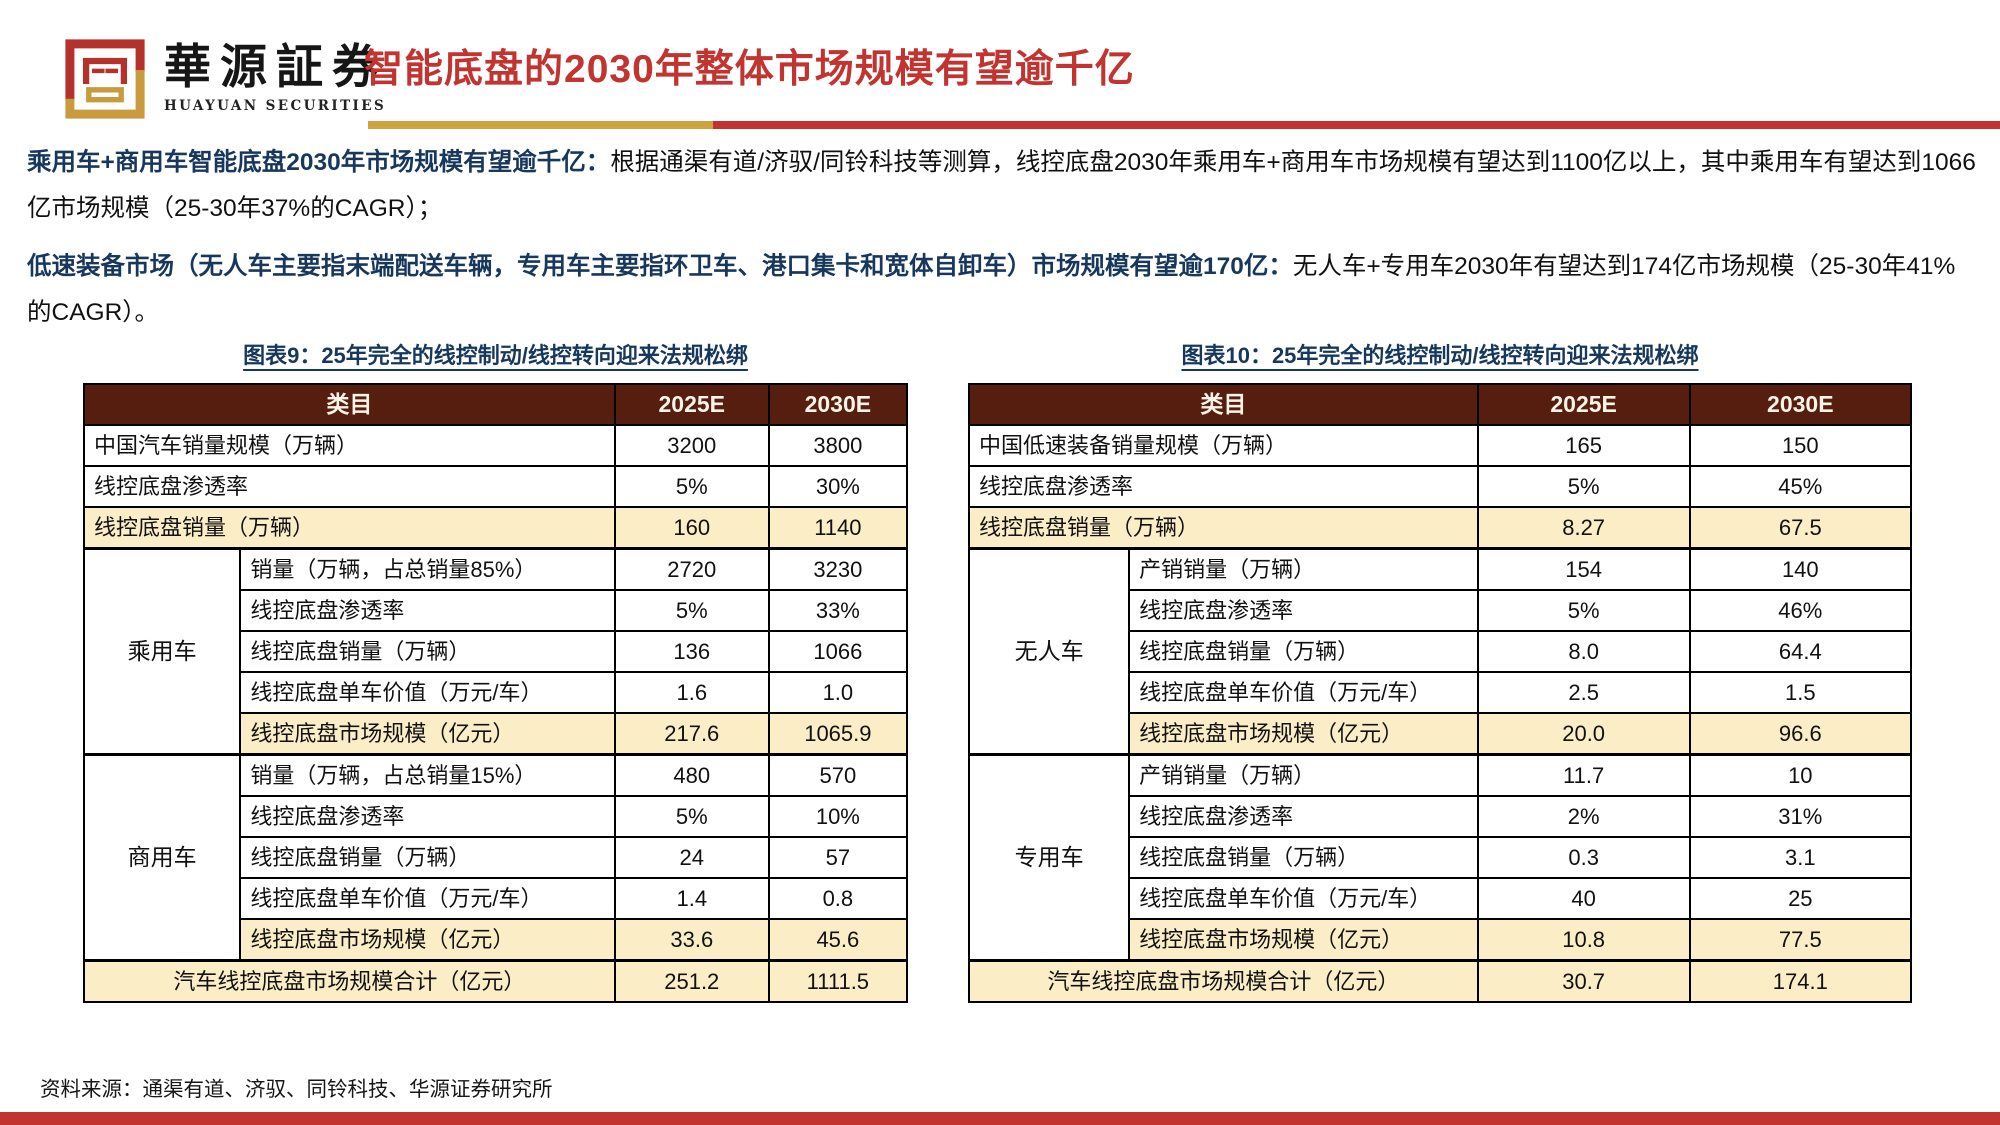 This screenshot has height=1125, width=2000. What do you see at coordinates (838, 610) in the screenshot?
I see `value-2030e: 33%` at bounding box center [838, 610].